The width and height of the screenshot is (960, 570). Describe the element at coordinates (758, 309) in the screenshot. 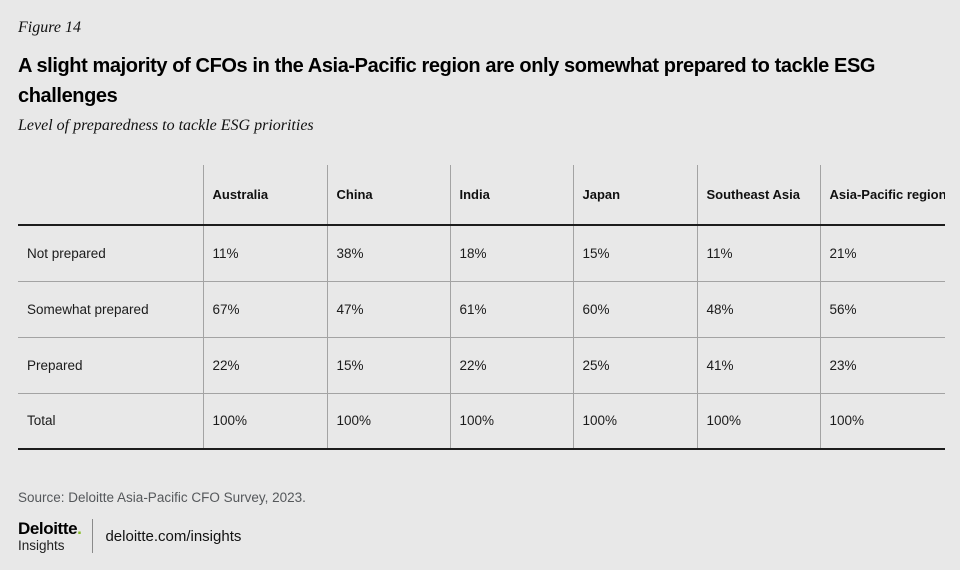

I see `table-cell: 48%` at that location.